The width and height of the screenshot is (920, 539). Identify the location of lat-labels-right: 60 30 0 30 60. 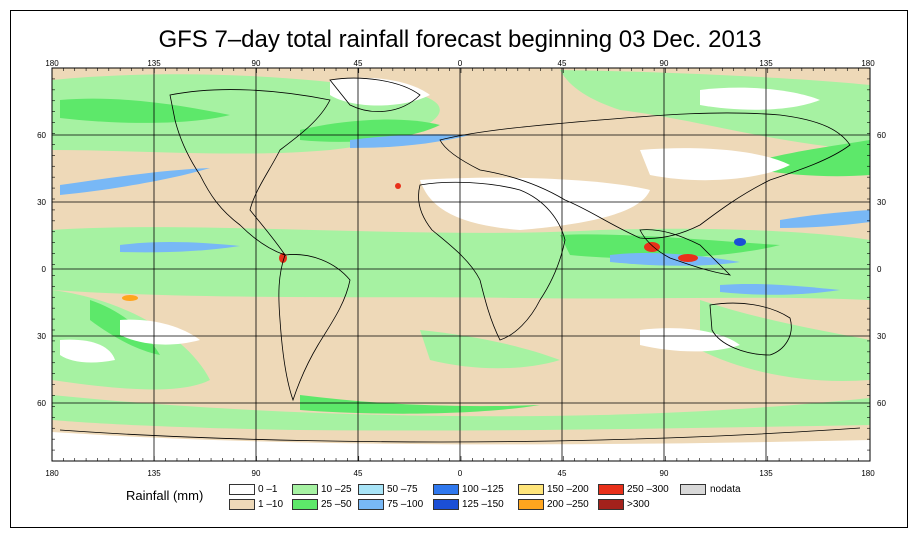
(881, 269).